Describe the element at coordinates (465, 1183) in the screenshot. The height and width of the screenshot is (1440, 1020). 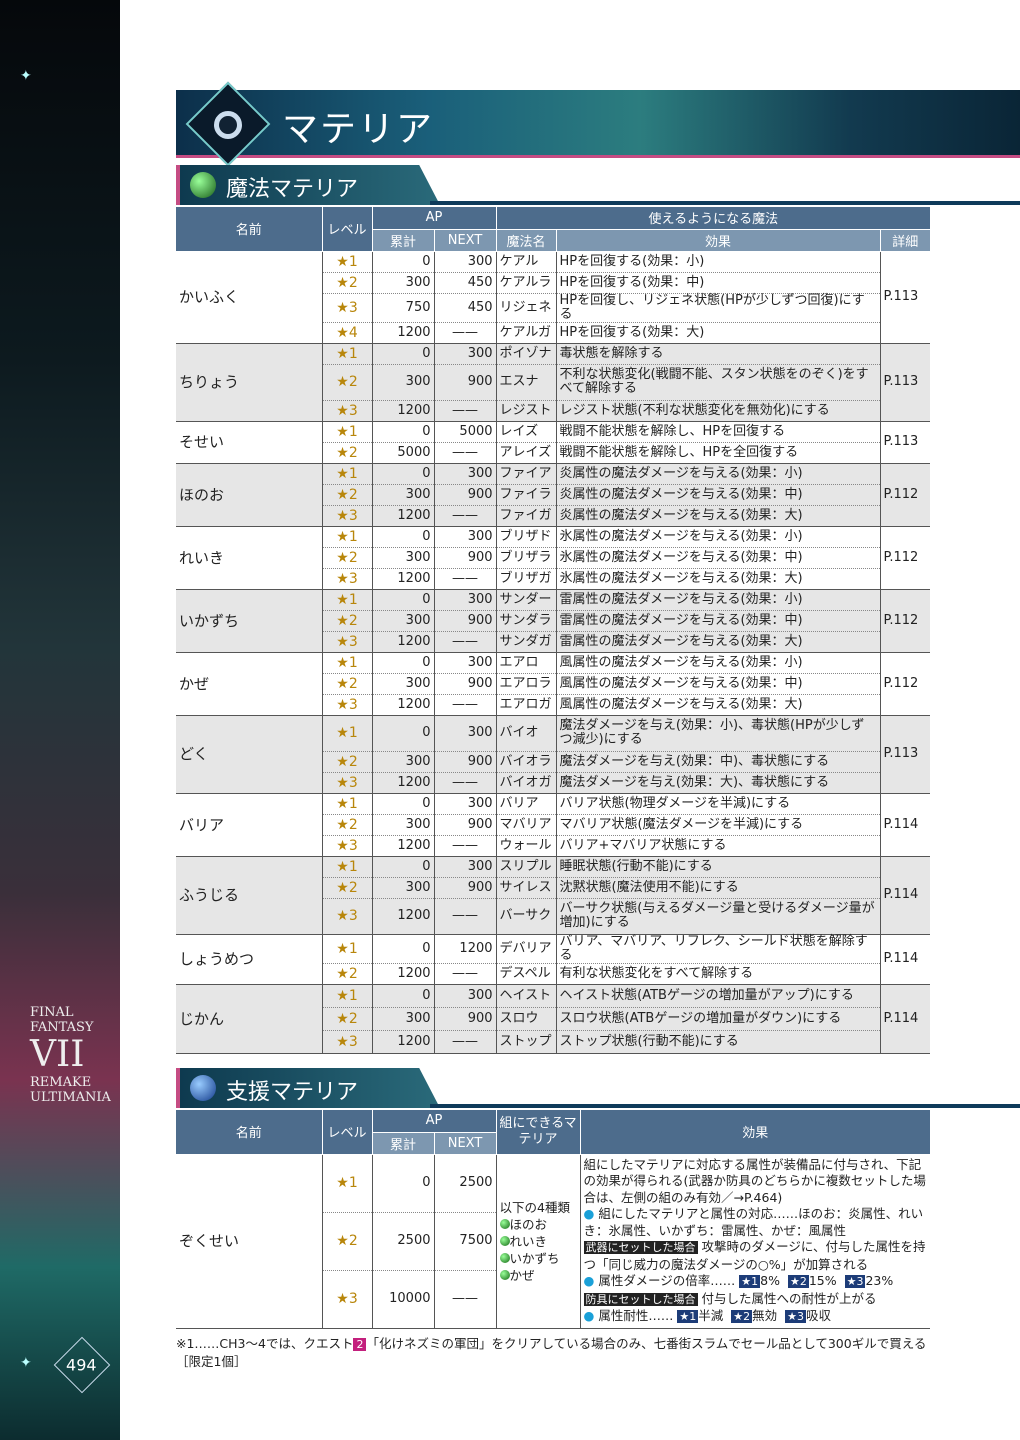
I see `ap-next: 2500` at that location.